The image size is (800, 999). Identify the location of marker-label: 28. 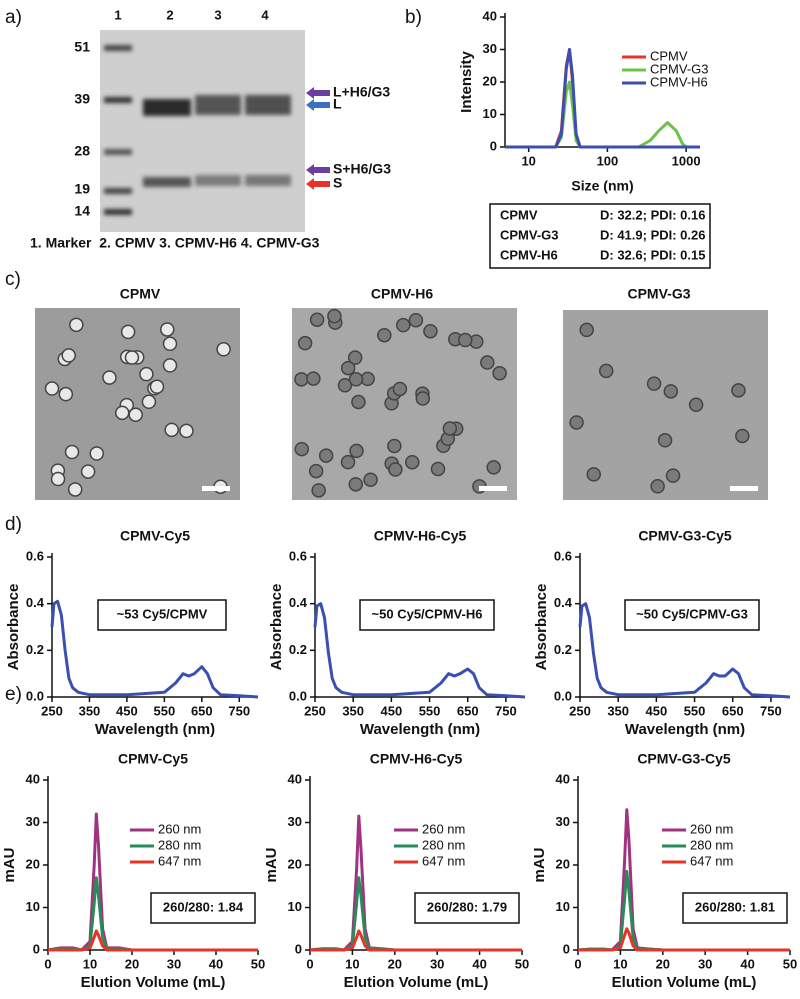
(82, 151).